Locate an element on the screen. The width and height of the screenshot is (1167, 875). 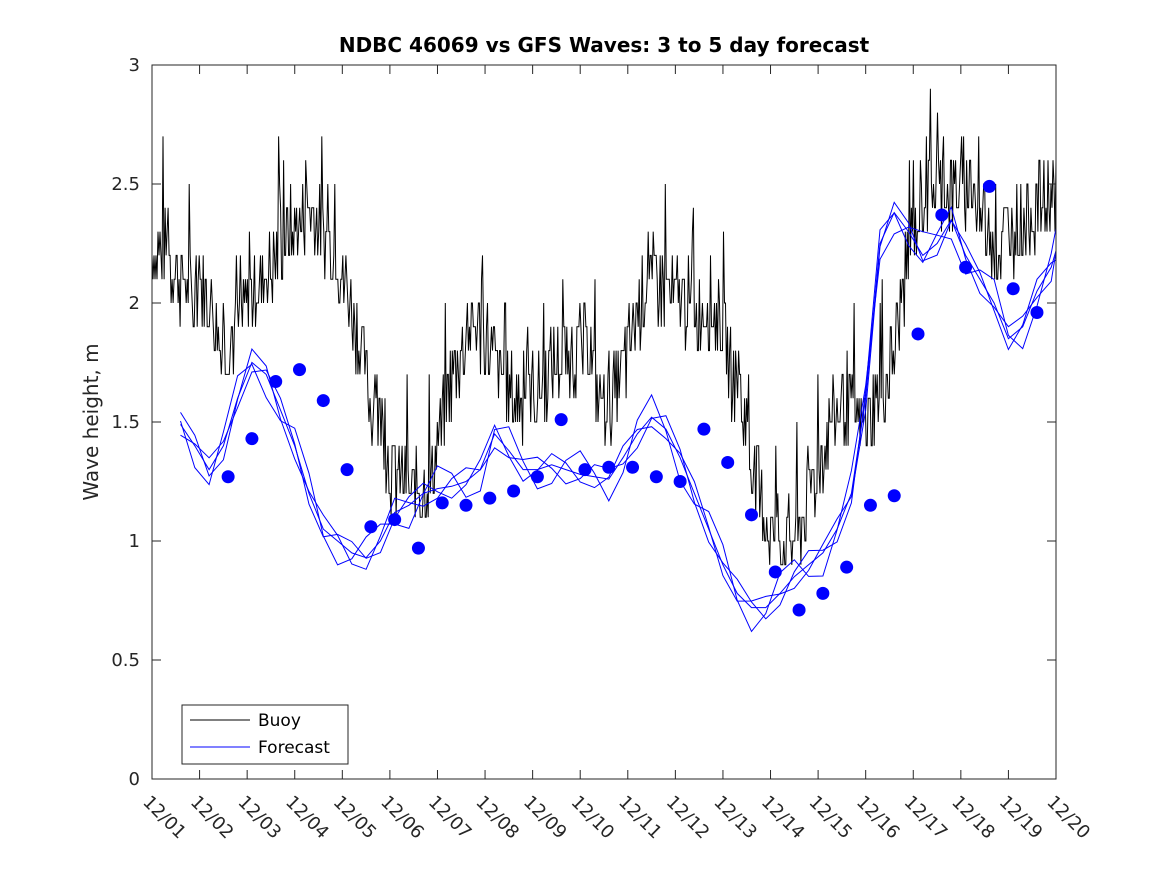
legend-forecast-label: Forecast is located at coordinates (294, 748).